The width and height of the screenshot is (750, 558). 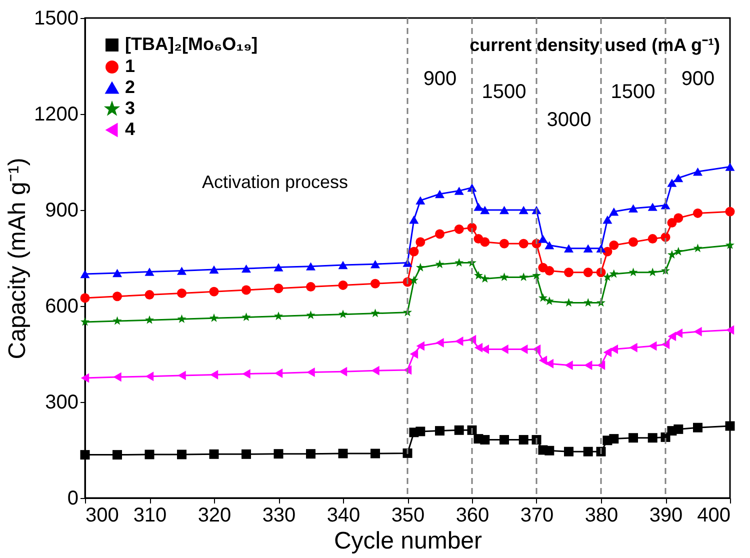 What do you see at coordinates (130, 129) in the screenshot?
I see `legend-label: 4` at bounding box center [130, 129].